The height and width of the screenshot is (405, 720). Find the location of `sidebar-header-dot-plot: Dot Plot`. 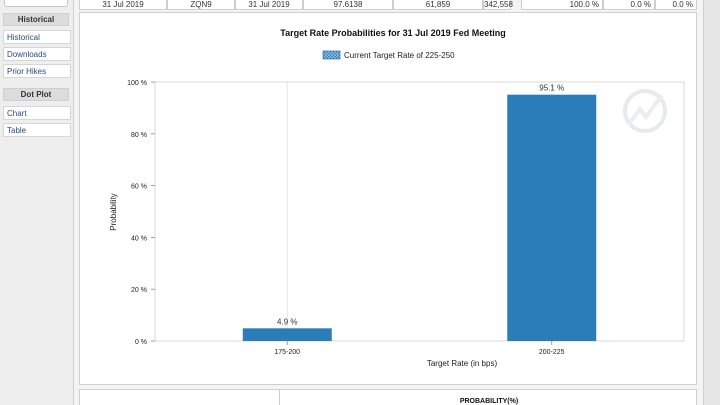

sidebar-header-dot-plot: Dot Plot is located at coordinates (36, 94).